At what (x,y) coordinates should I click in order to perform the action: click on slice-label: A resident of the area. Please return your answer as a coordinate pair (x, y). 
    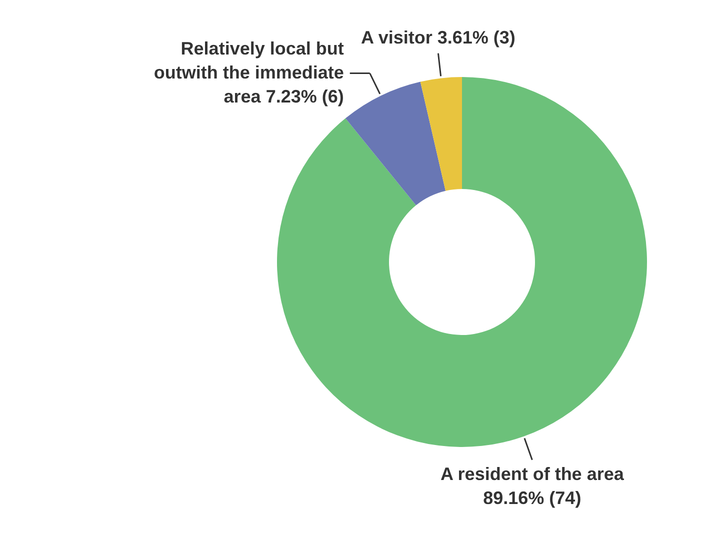
    Looking at the image, I should click on (532, 474).